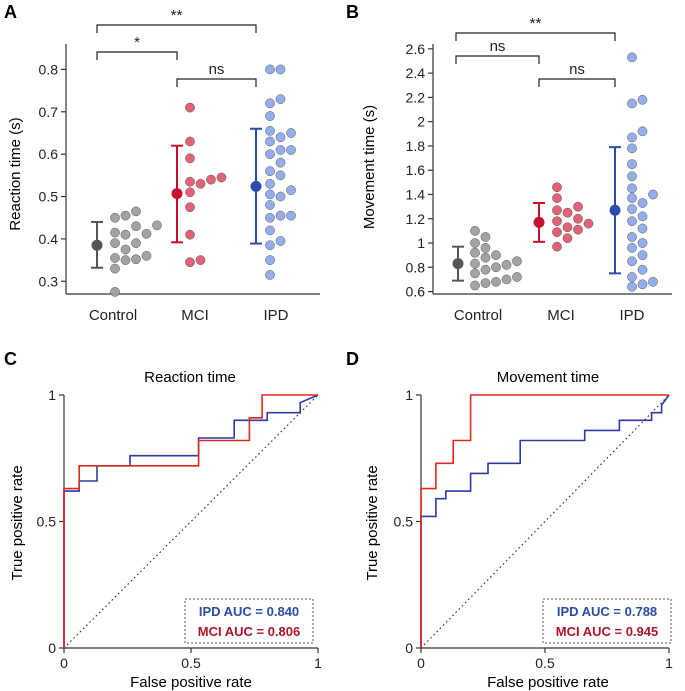  What do you see at coordinates (15, 173) in the screenshot?
I see `y-axis-label: Reaction time (s)` at bounding box center [15, 173].